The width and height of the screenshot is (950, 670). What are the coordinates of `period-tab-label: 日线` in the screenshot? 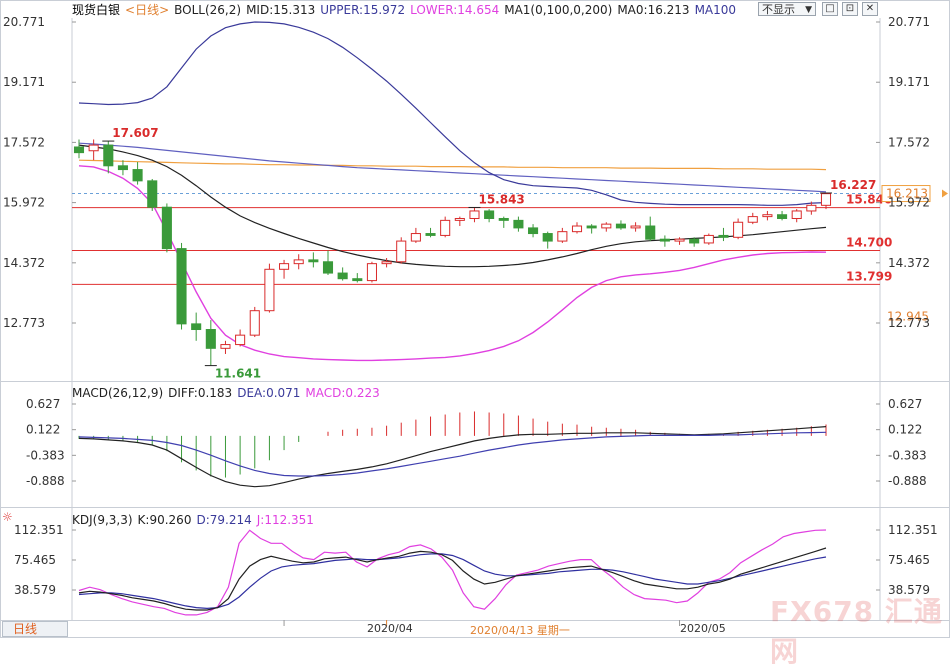 It's located at (25, 629).